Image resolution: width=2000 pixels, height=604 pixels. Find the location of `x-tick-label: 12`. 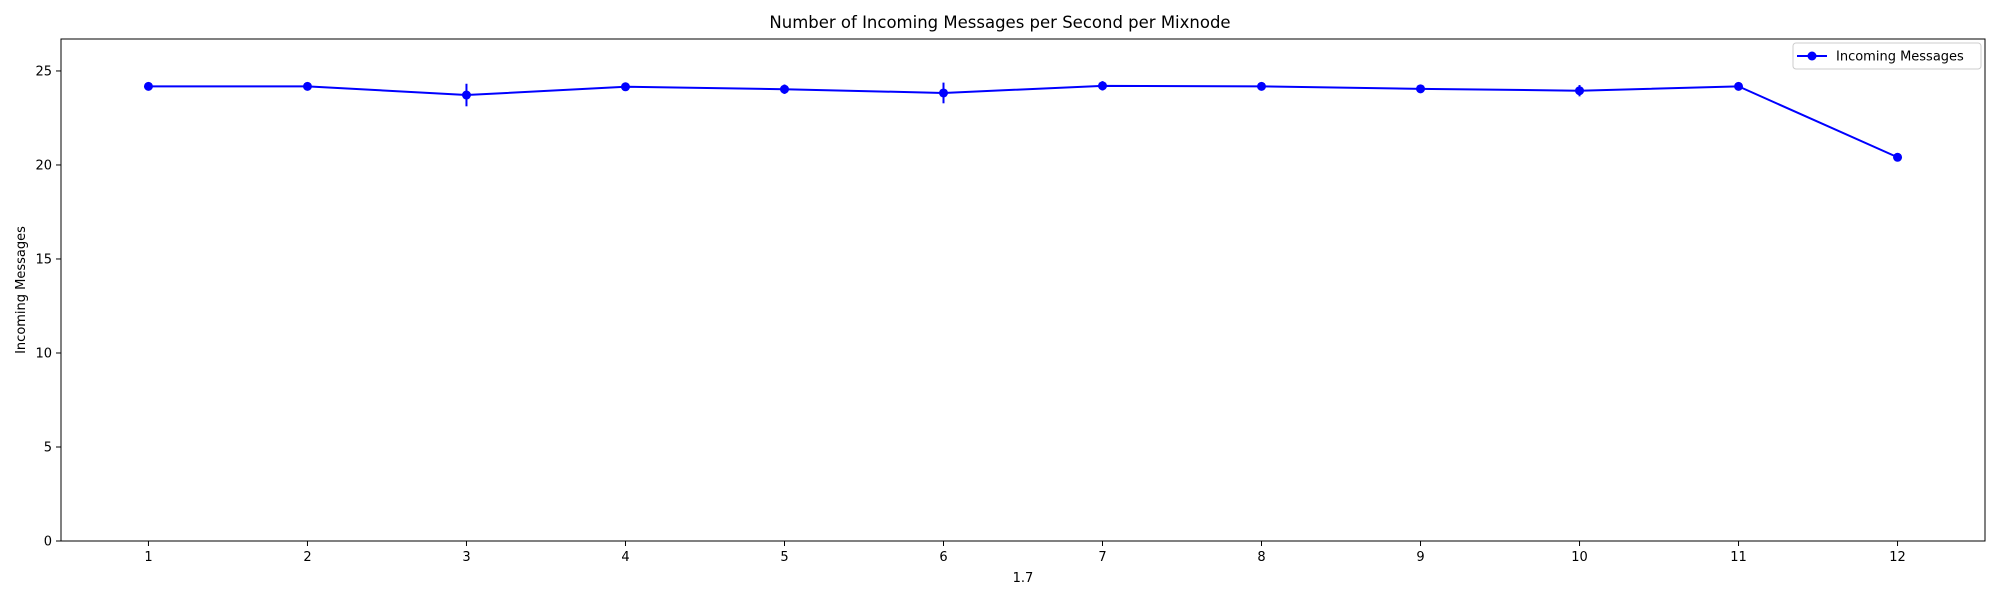

x-tick-label: 12 is located at coordinates (1897, 557).